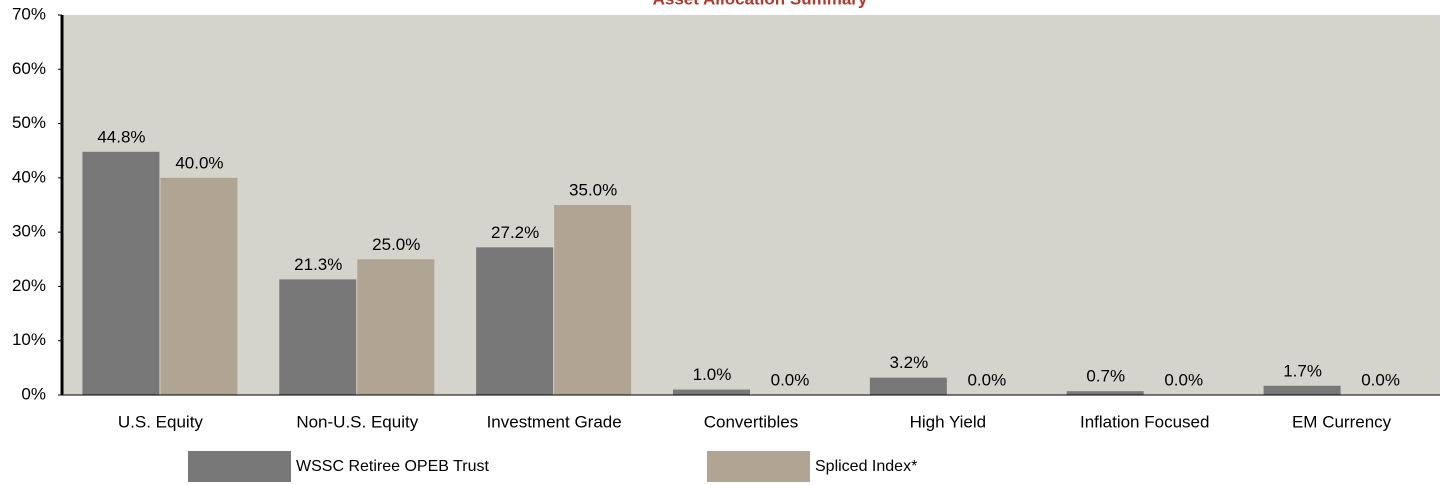  What do you see at coordinates (866, 466) in the screenshot?
I see `legend-label: Spliced Index*` at bounding box center [866, 466].